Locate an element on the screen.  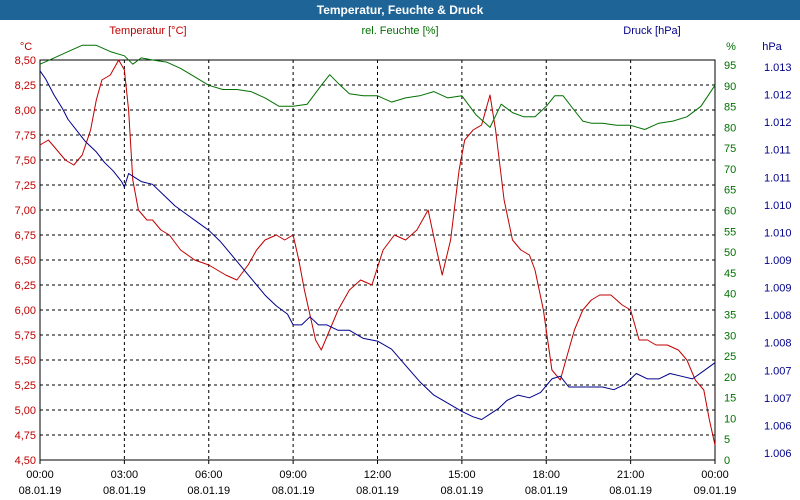
chart-title: Temperatur, Feuchte & Druck is located at coordinates (400, 10).